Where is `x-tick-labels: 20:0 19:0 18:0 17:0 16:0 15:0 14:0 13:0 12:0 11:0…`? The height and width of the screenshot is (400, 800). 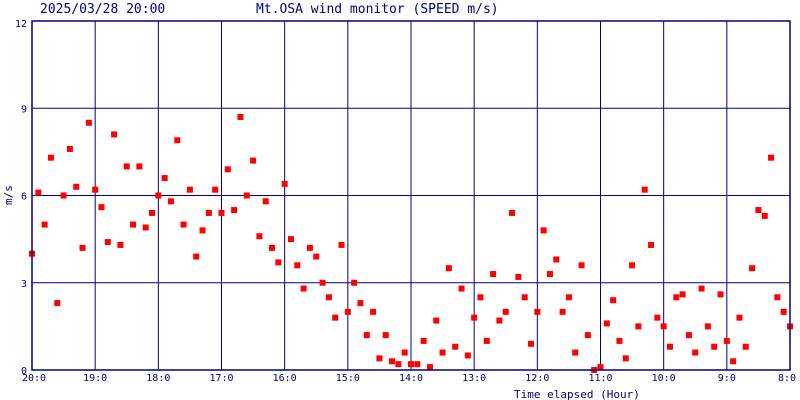 x-tick-labels: 20:0 19:0 18:0 17:0 16:0 15:0 14:0 13:0 12:0 11:0… is located at coordinates (409, 378).